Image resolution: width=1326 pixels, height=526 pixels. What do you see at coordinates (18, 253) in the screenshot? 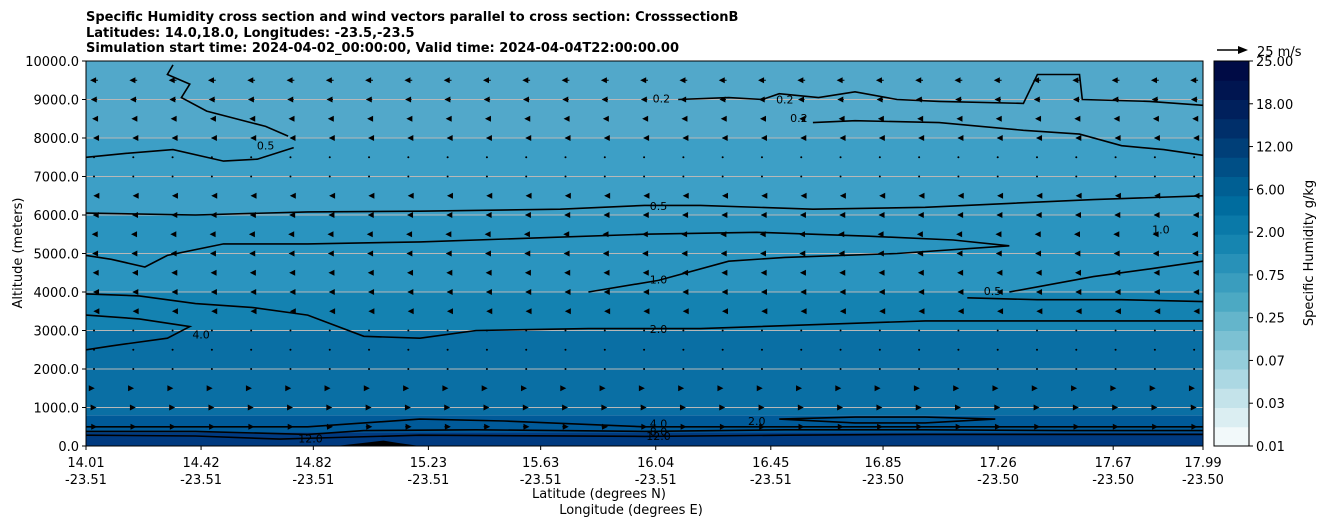
I see `y-axis-label: Altitude (meters)` at bounding box center [18, 253].